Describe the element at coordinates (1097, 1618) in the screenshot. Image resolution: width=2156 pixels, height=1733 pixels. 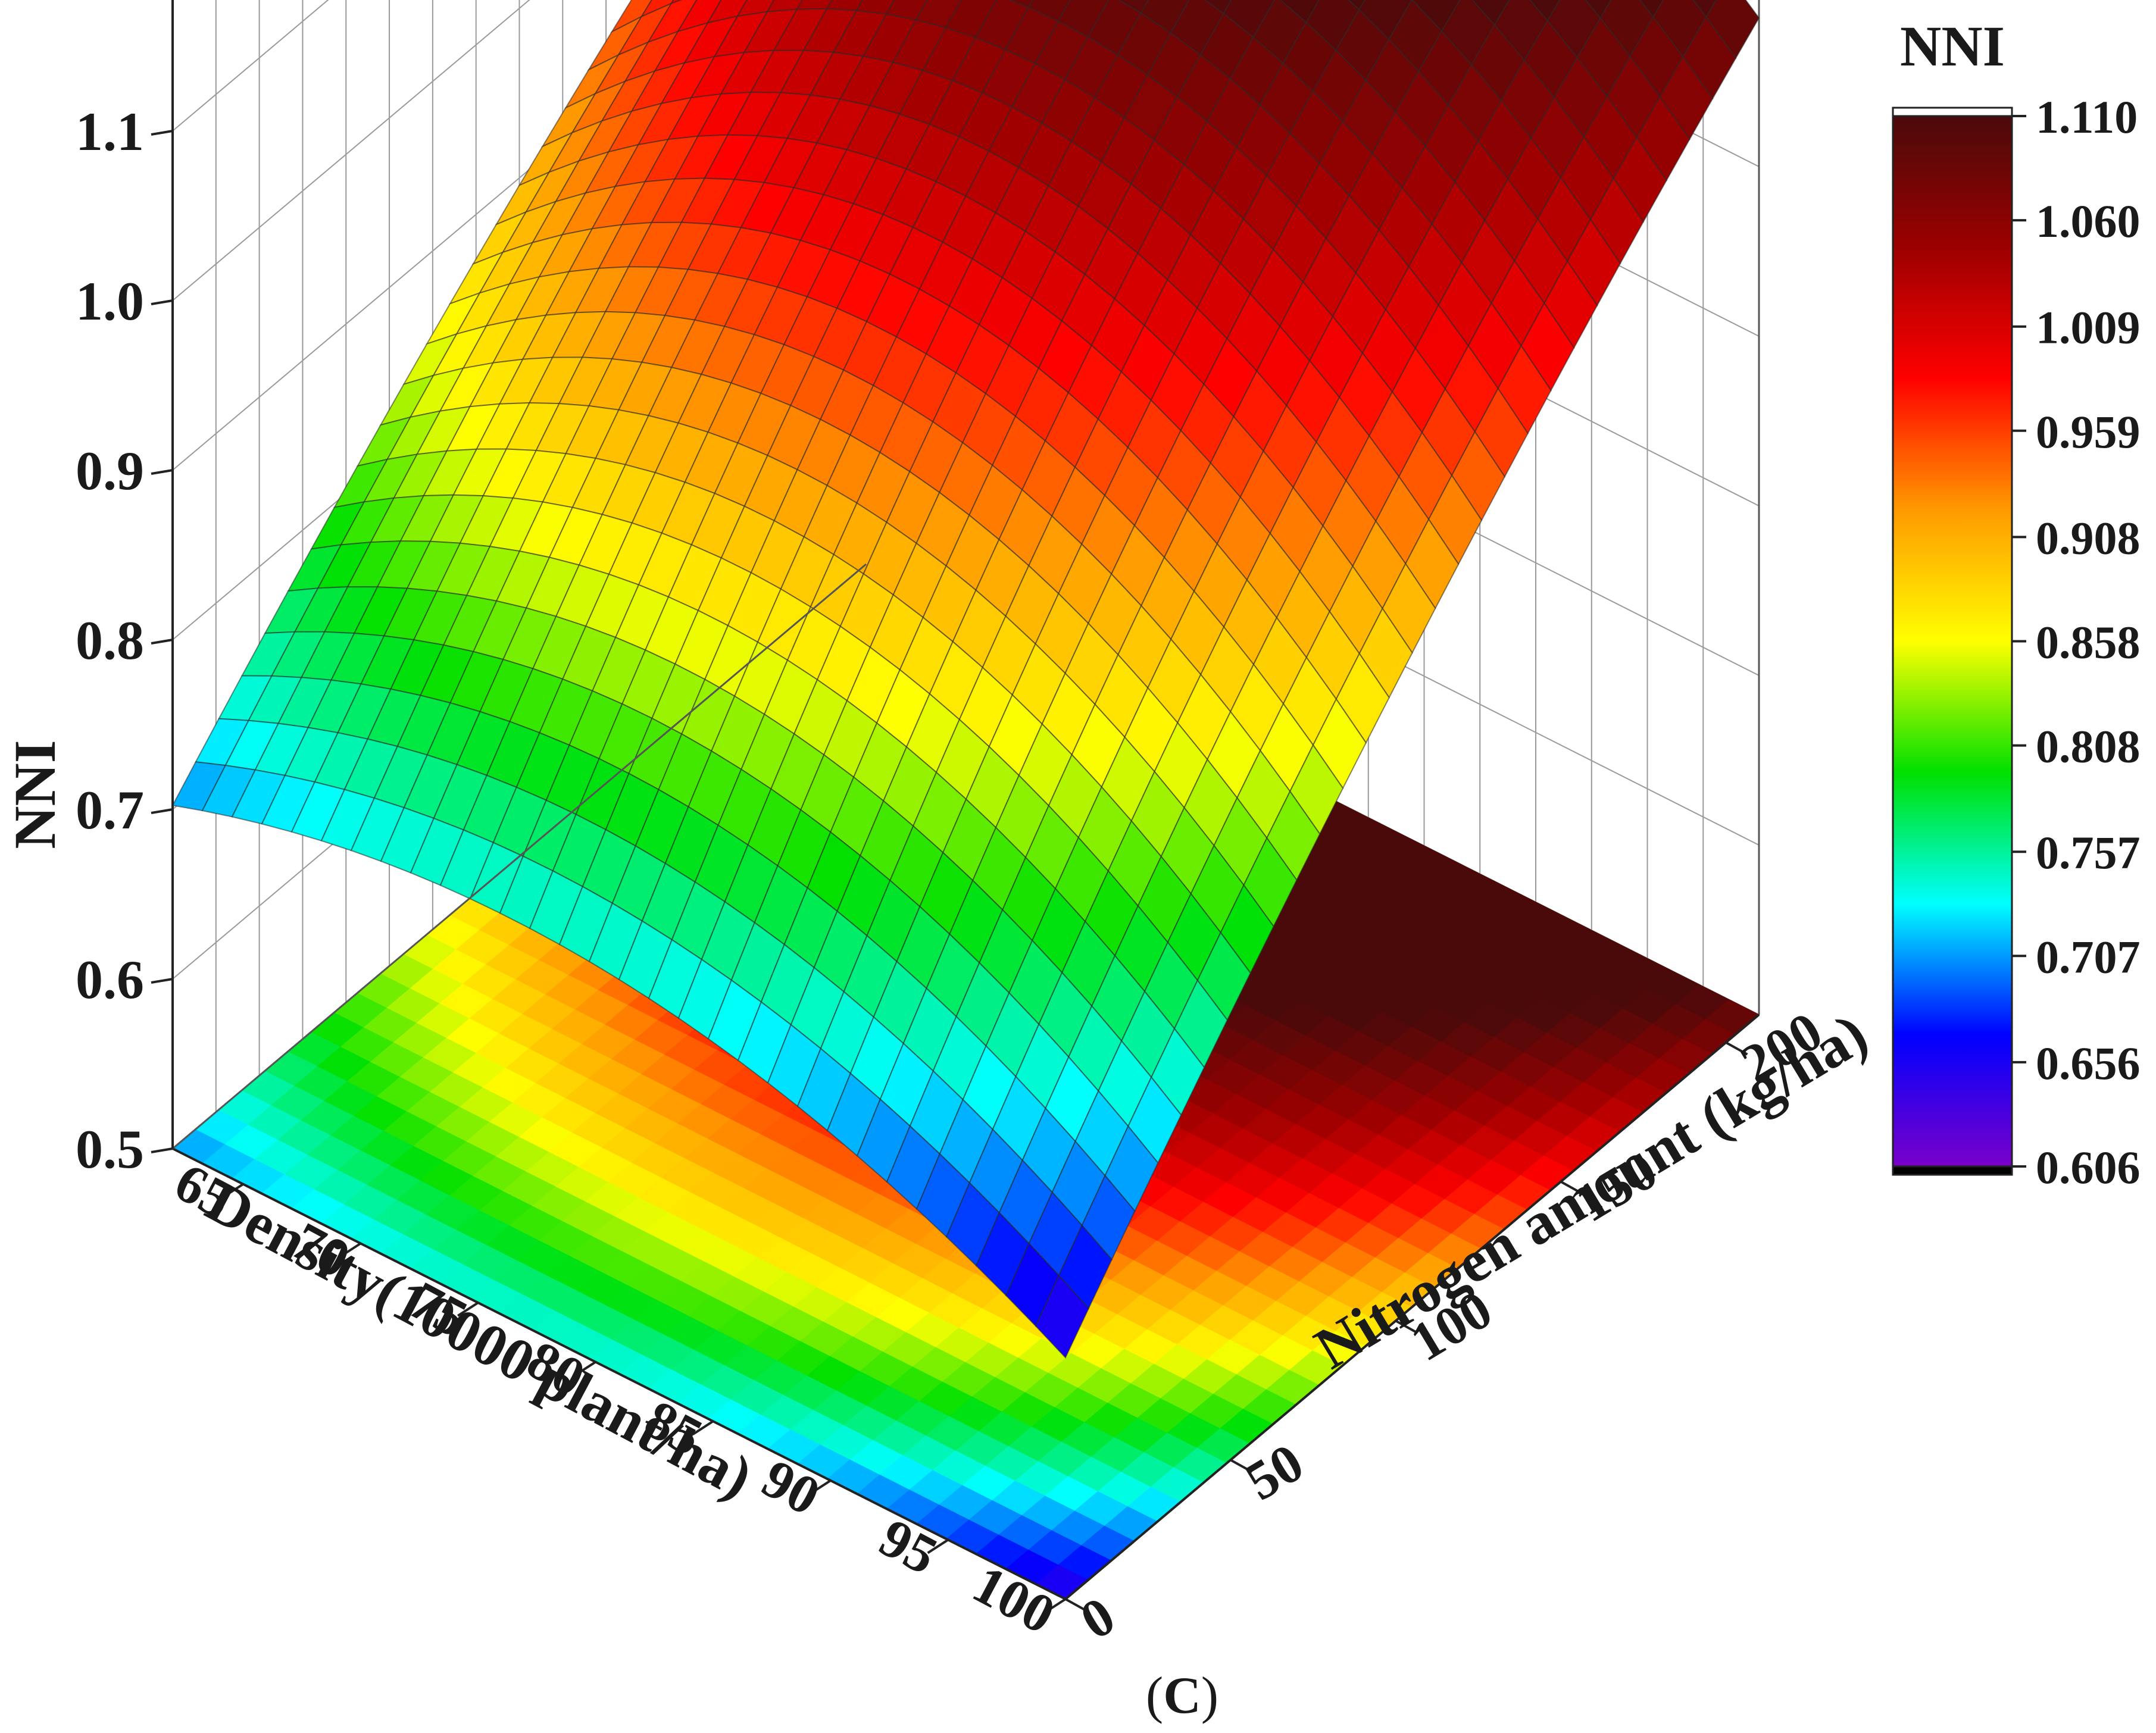
I see `y-tick-label: 0` at that location.